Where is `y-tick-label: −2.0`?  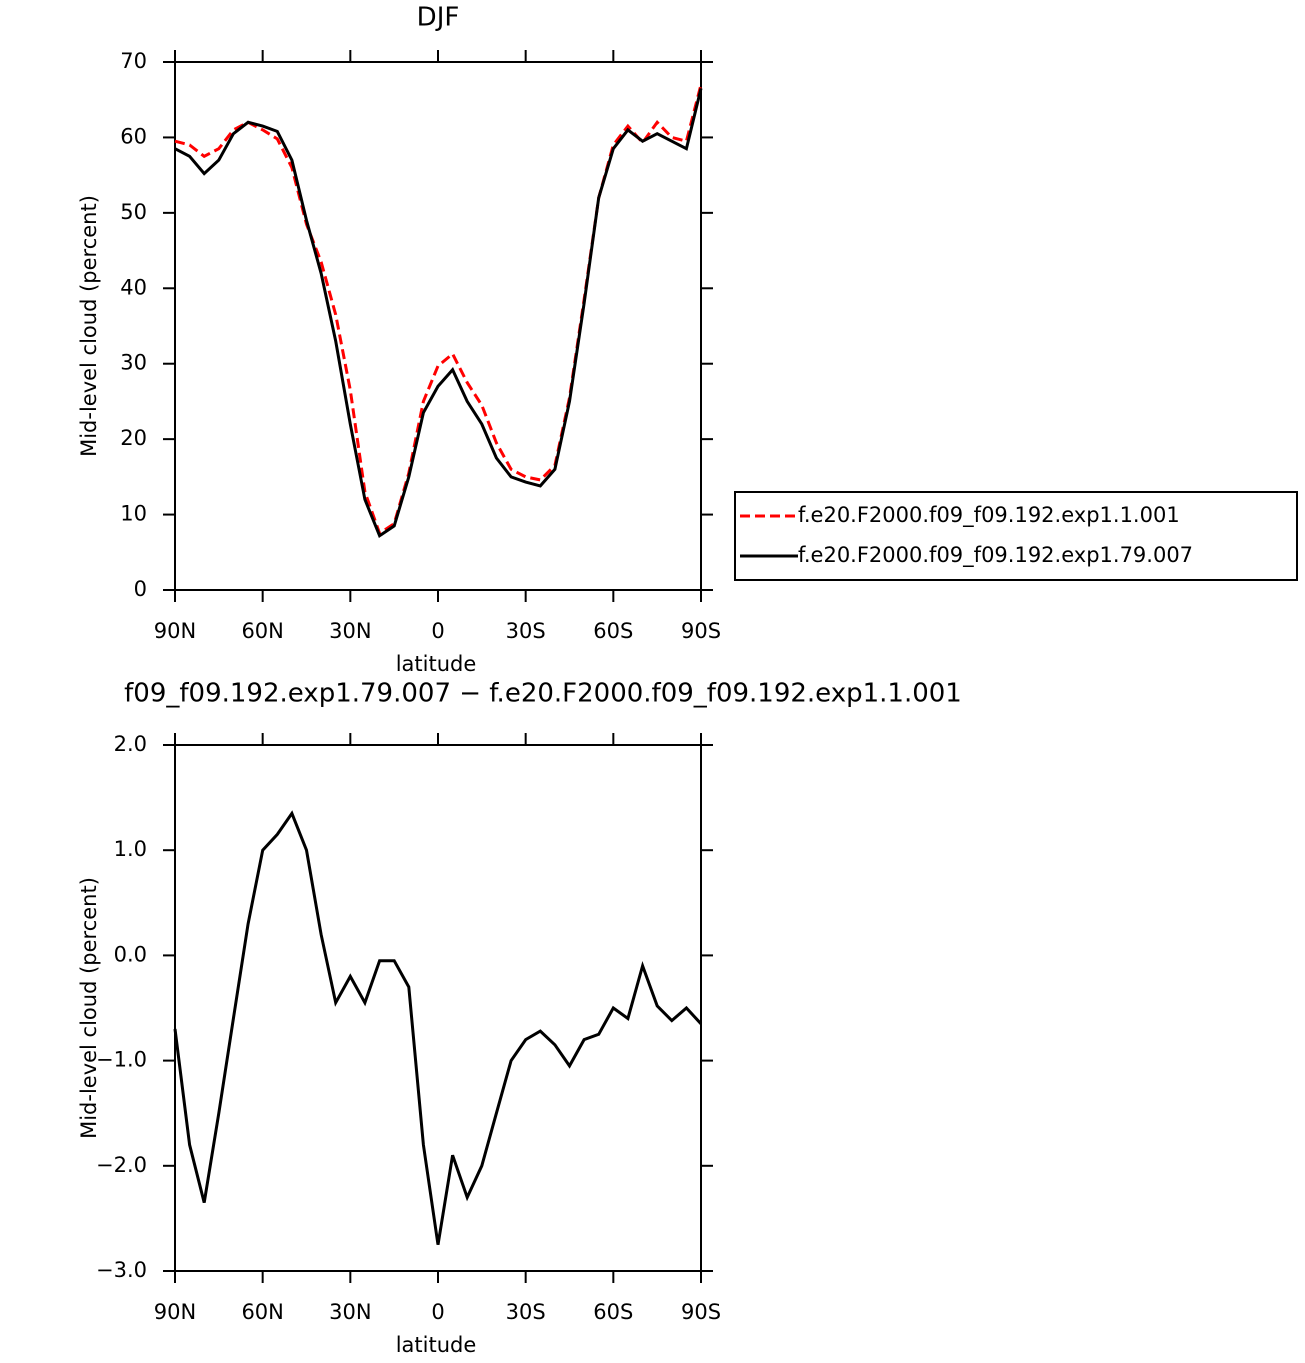 y-tick-label: −2.0 is located at coordinates (121, 1165).